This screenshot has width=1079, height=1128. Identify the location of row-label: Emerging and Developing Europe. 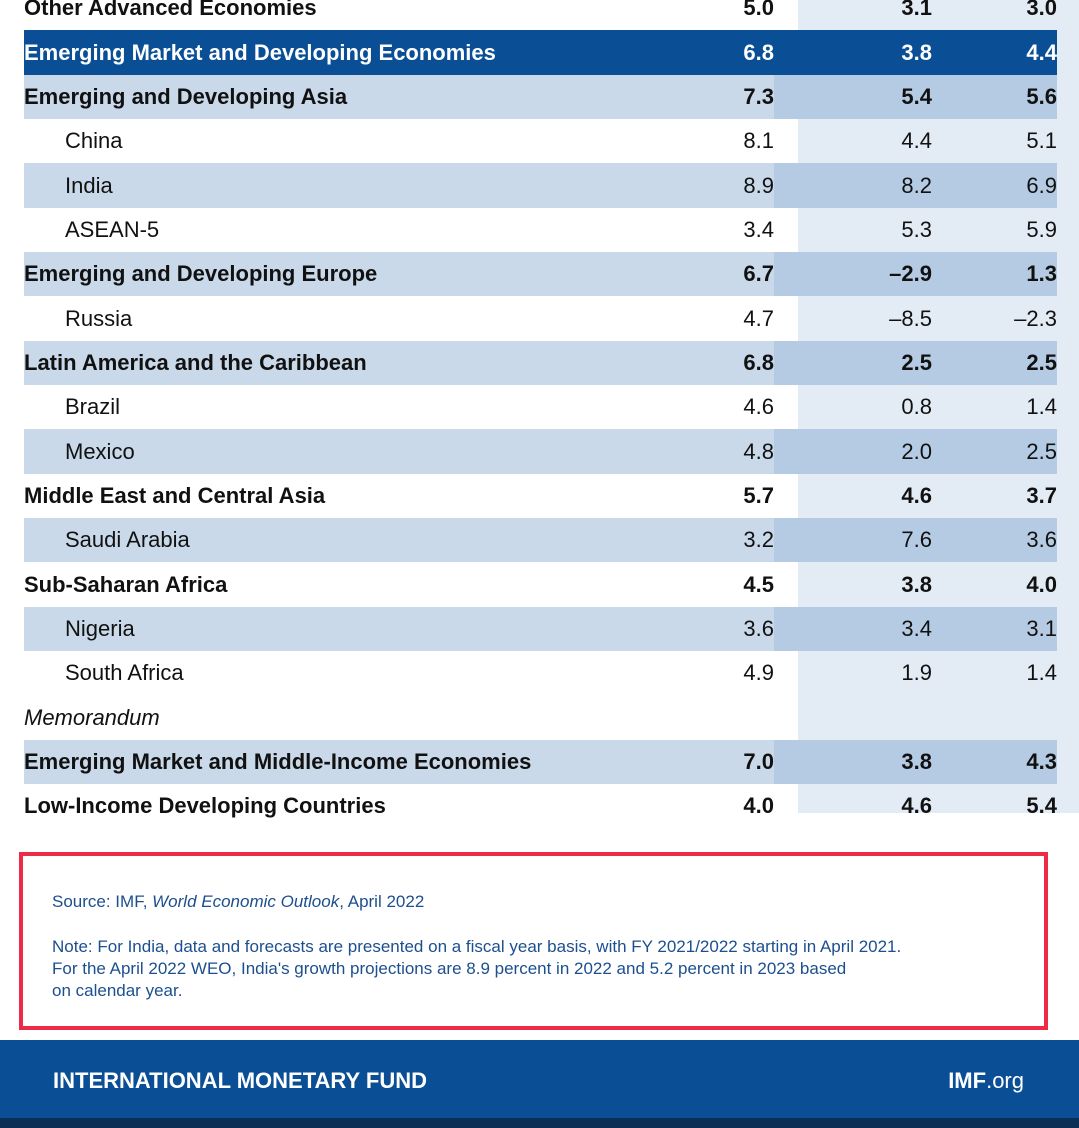
(337, 274).